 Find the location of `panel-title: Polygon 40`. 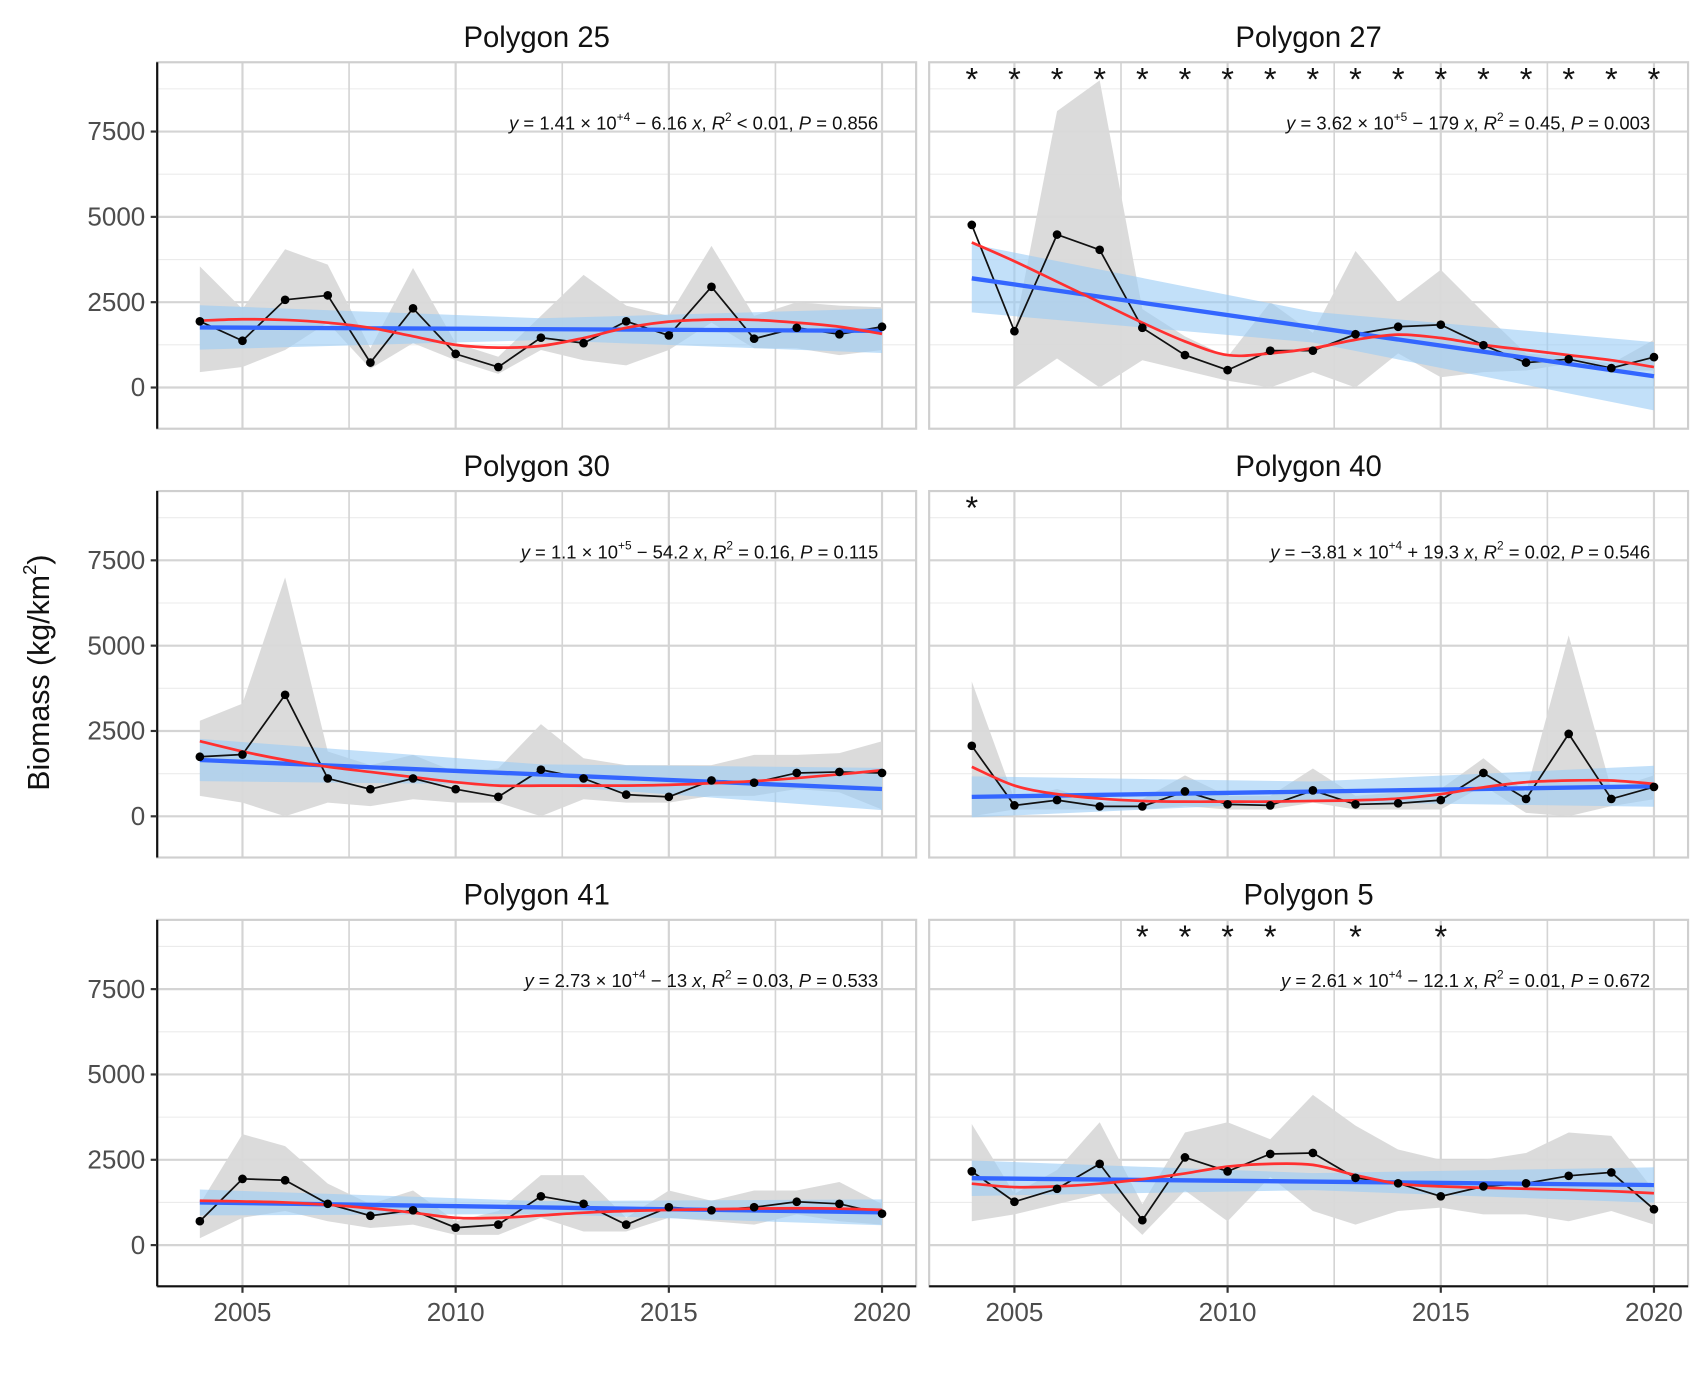

panel-title: Polygon 40 is located at coordinates (1308, 467).